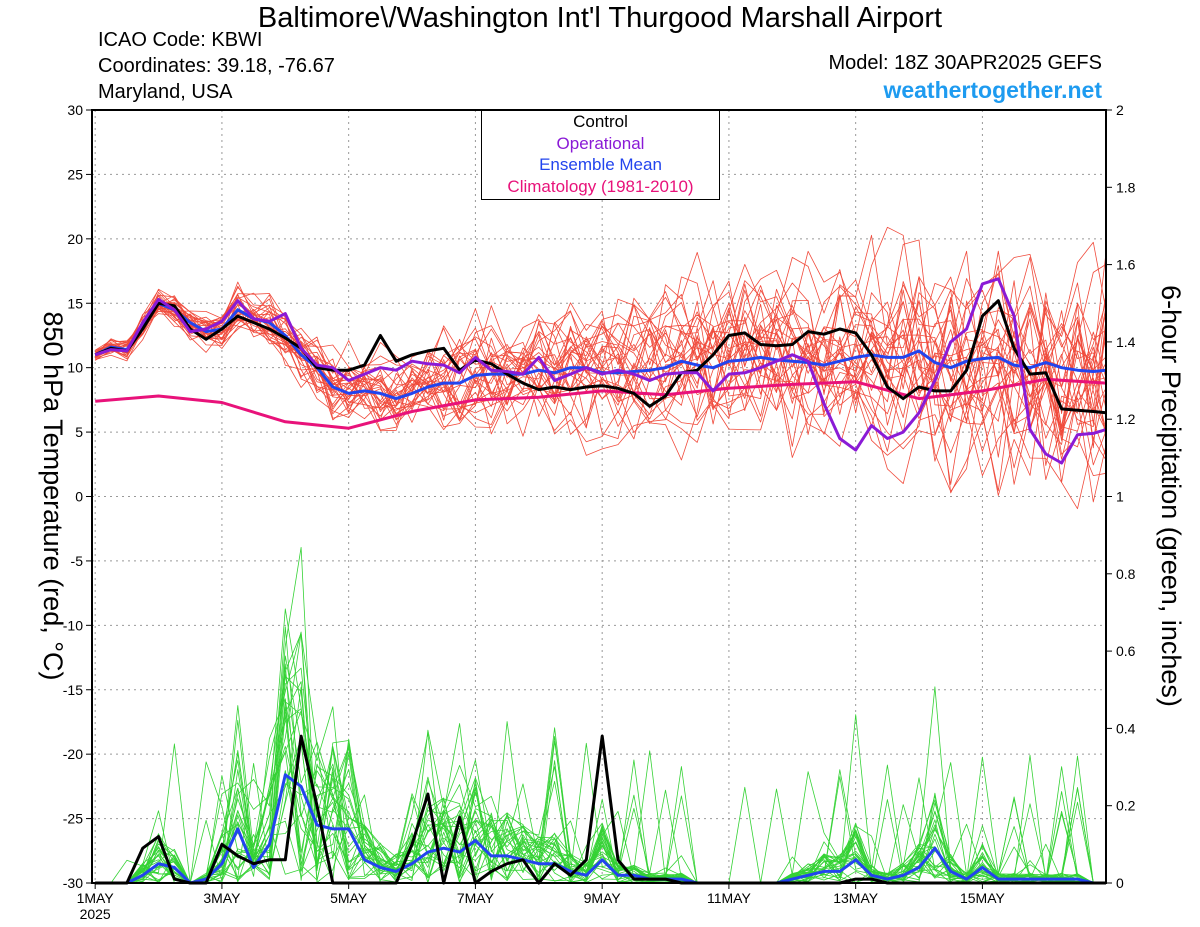  What do you see at coordinates (349, 898) in the screenshot?
I see `x-tick-label: 5MAY` at bounding box center [349, 898].